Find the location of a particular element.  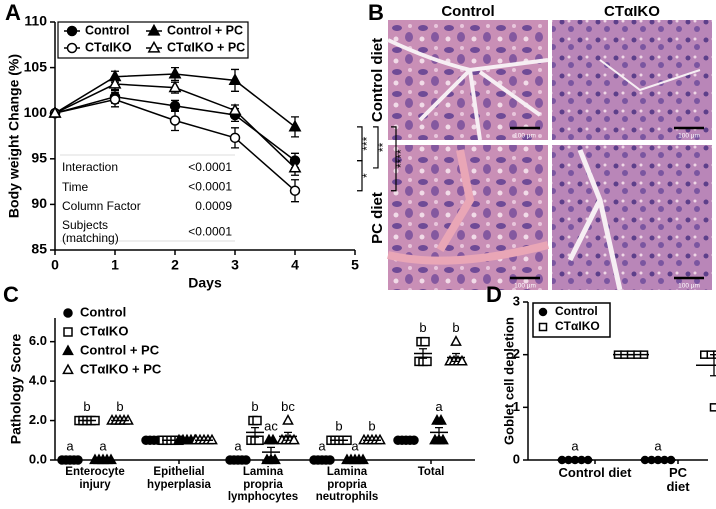

significance-label: ** is located at coordinates (383, 147).